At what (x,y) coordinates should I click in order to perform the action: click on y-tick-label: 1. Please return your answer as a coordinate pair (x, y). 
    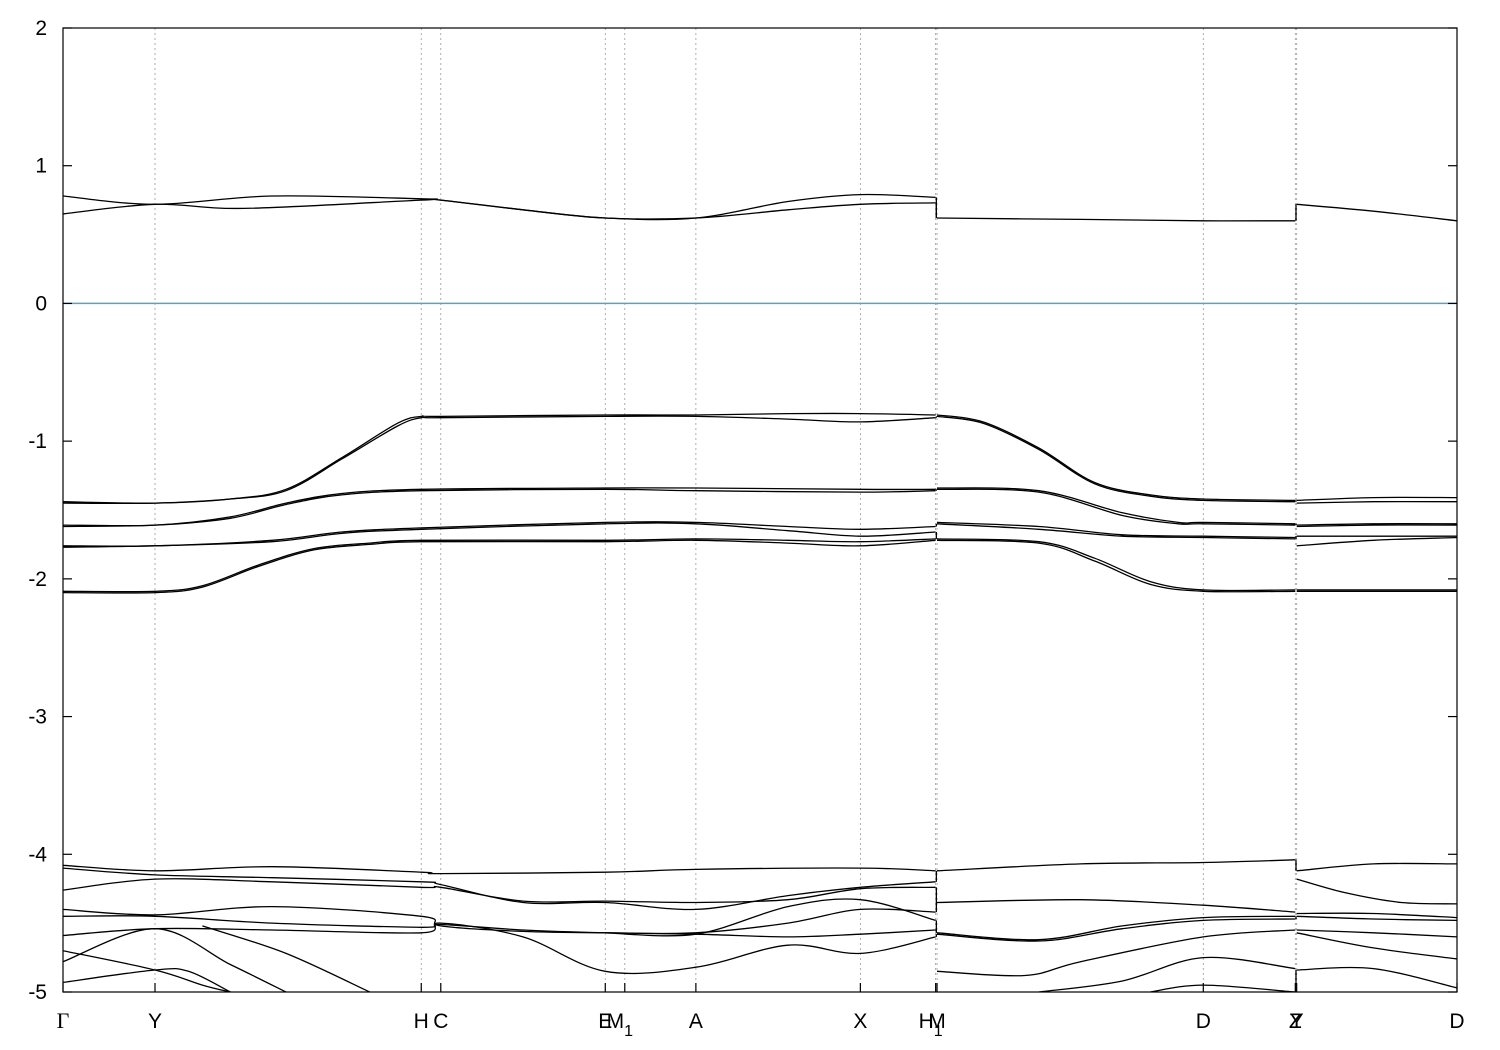
    Looking at the image, I should click on (41, 166).